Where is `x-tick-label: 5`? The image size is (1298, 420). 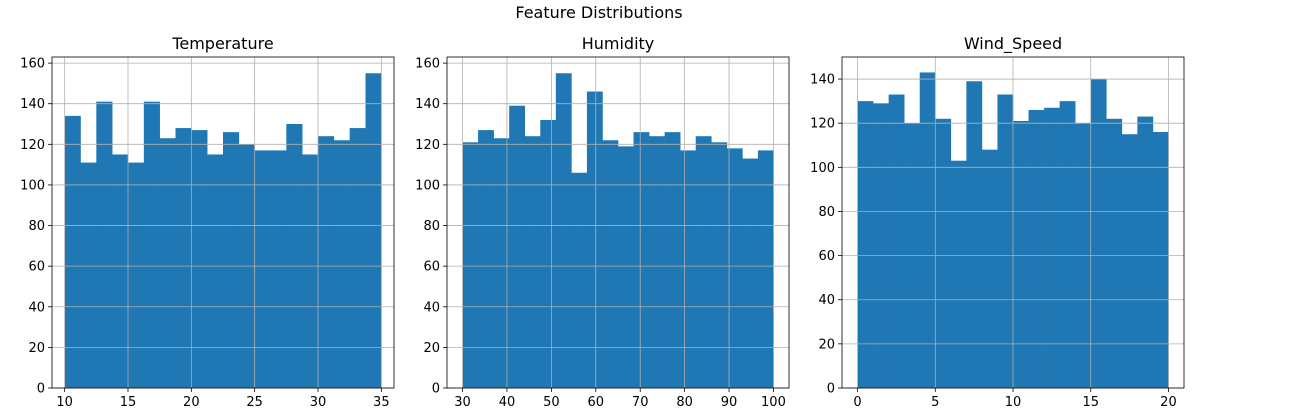
x-tick-label: 5 is located at coordinates (935, 402).